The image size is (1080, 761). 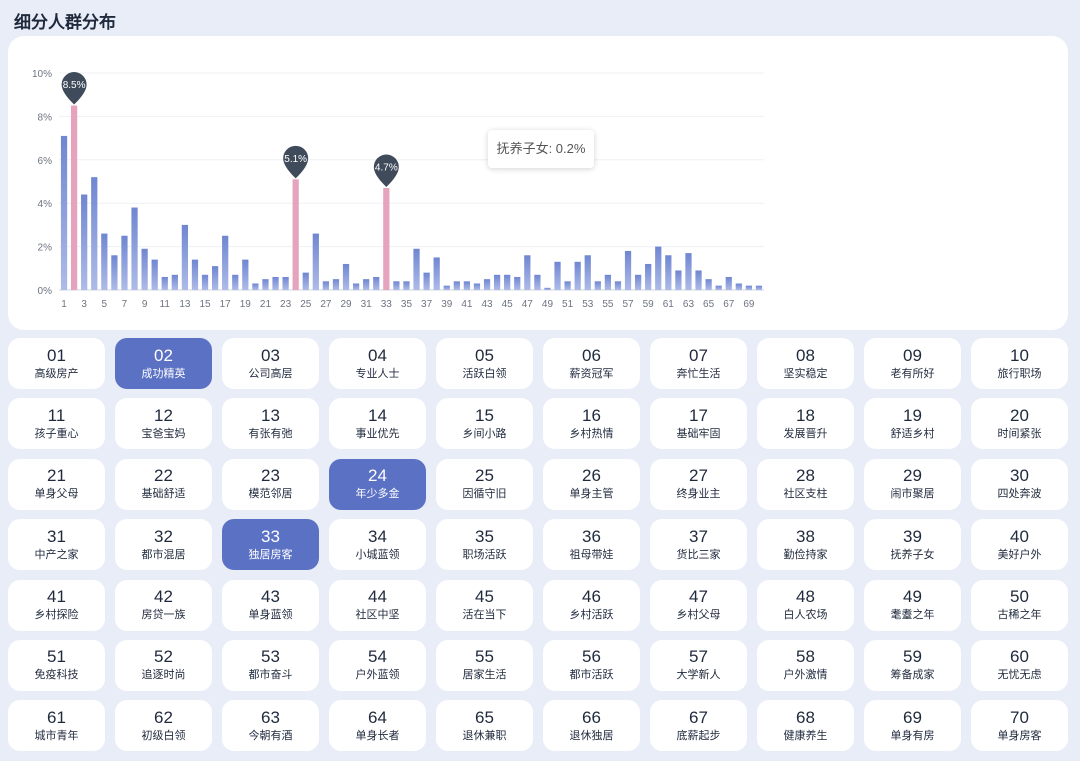 I want to click on segment-number: 18, so click(x=805, y=415).